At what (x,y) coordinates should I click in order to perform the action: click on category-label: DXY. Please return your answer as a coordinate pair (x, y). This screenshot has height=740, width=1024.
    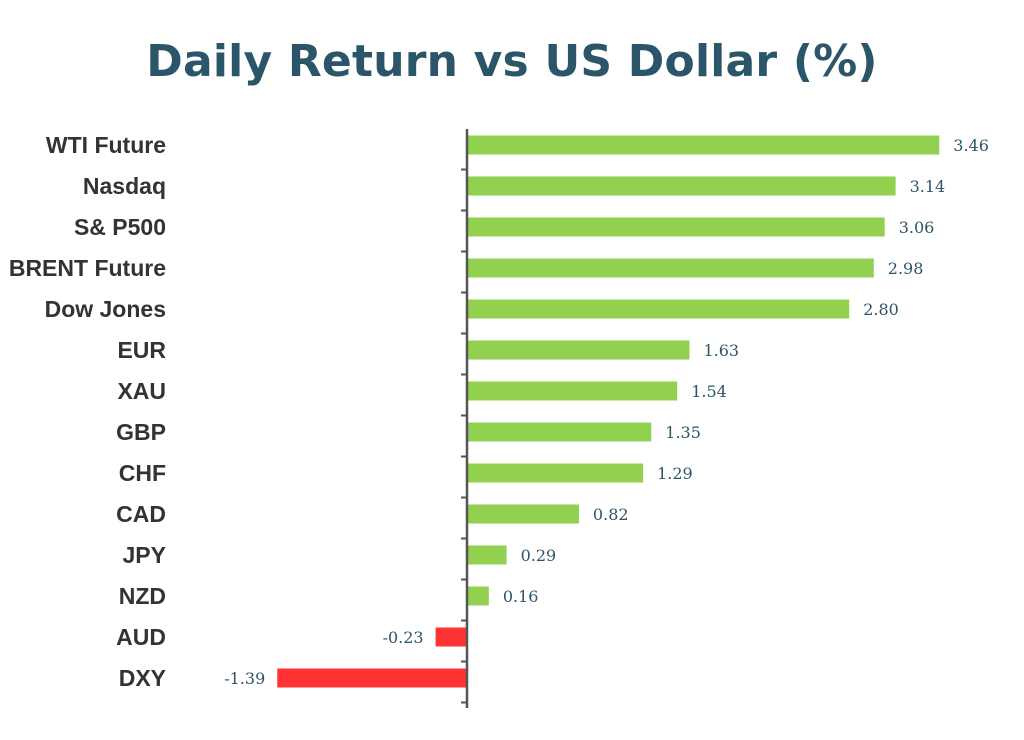
    Looking at the image, I should click on (142, 678).